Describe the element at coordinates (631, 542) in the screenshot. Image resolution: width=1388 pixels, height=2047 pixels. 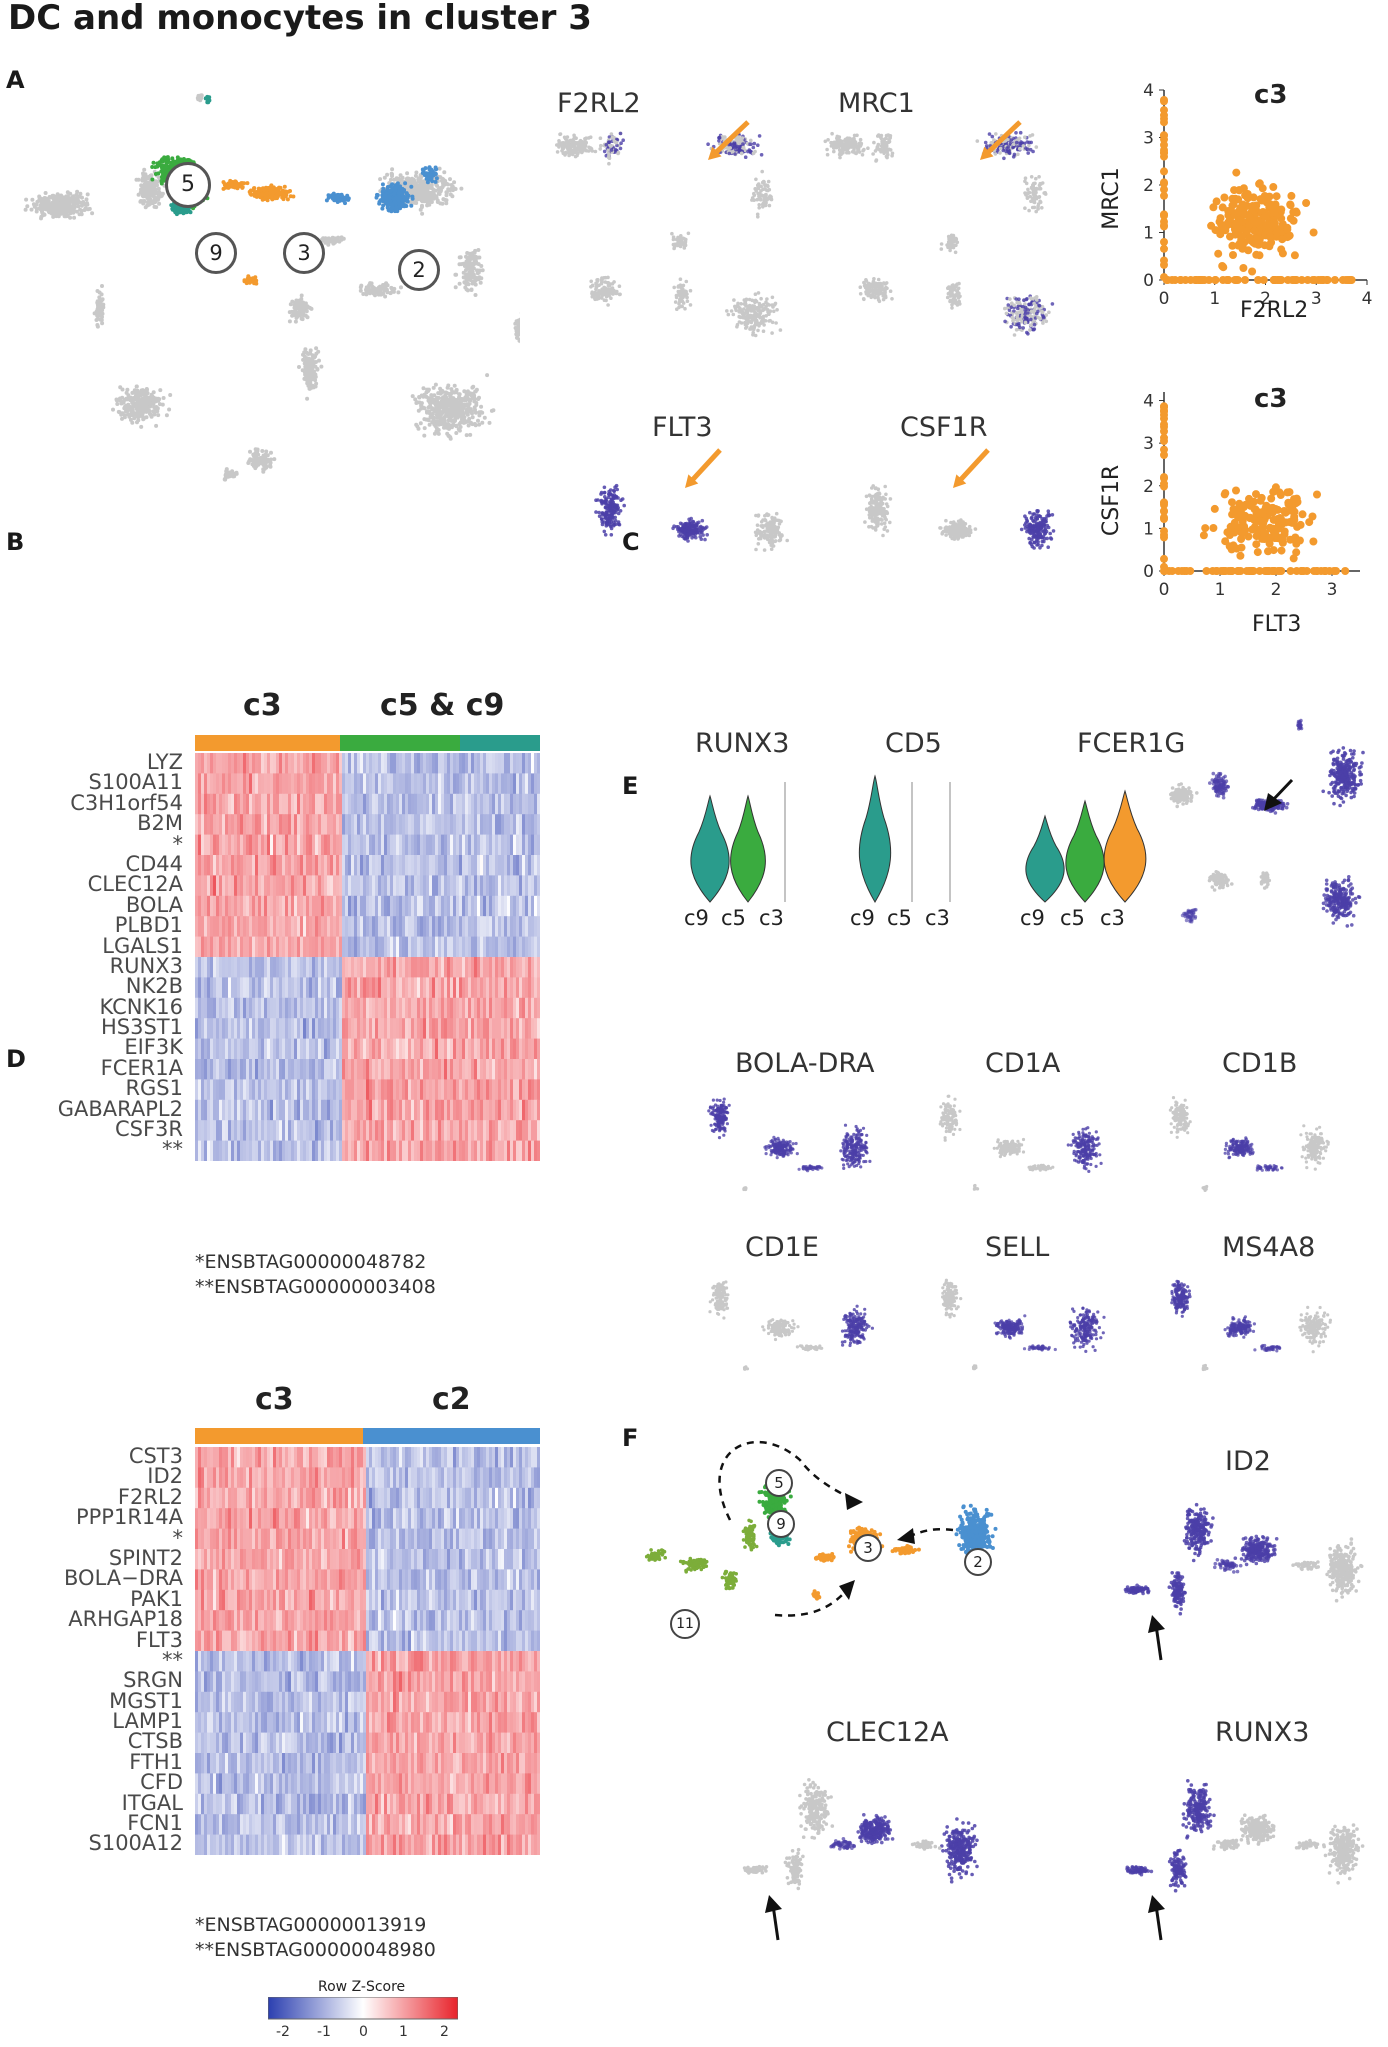
I see `panel-label-c: C` at that location.